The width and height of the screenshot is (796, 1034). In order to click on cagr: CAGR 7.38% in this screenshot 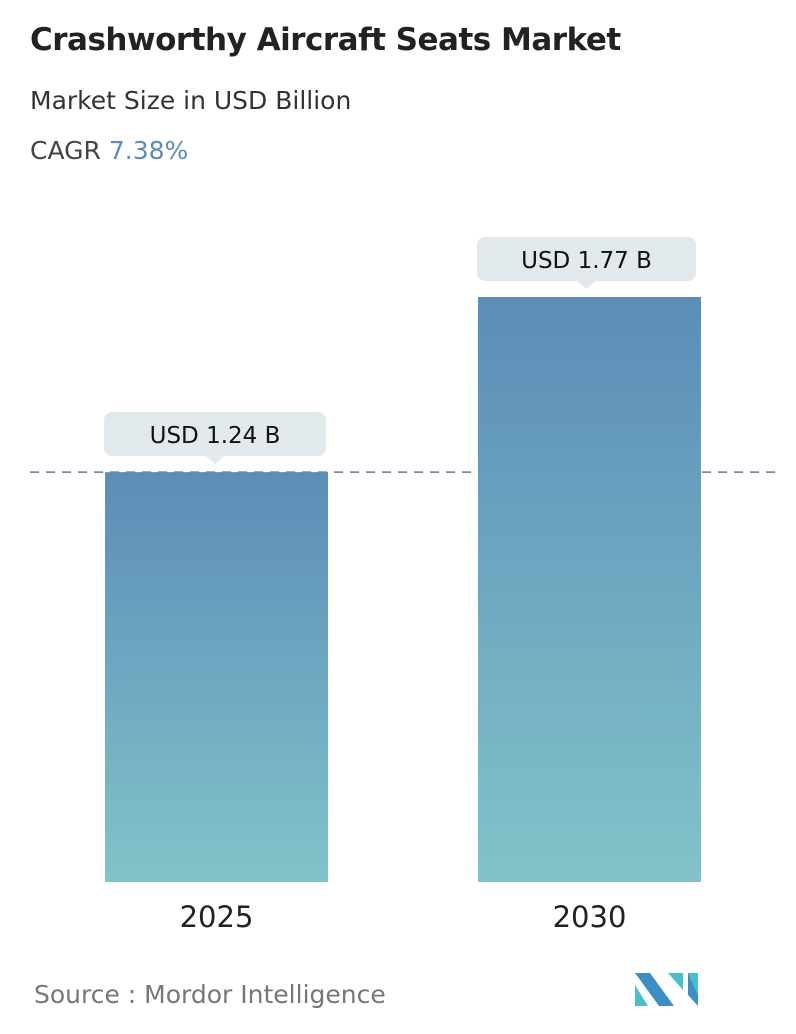, I will do `click(109, 150)`.